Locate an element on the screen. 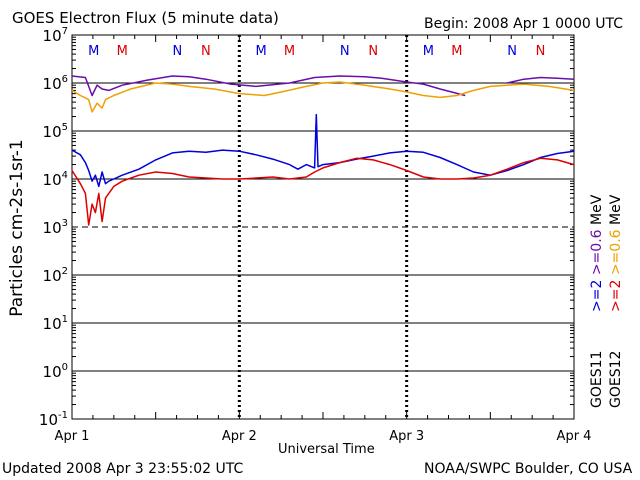  x-tick-label: Apr 1 is located at coordinates (72, 436).